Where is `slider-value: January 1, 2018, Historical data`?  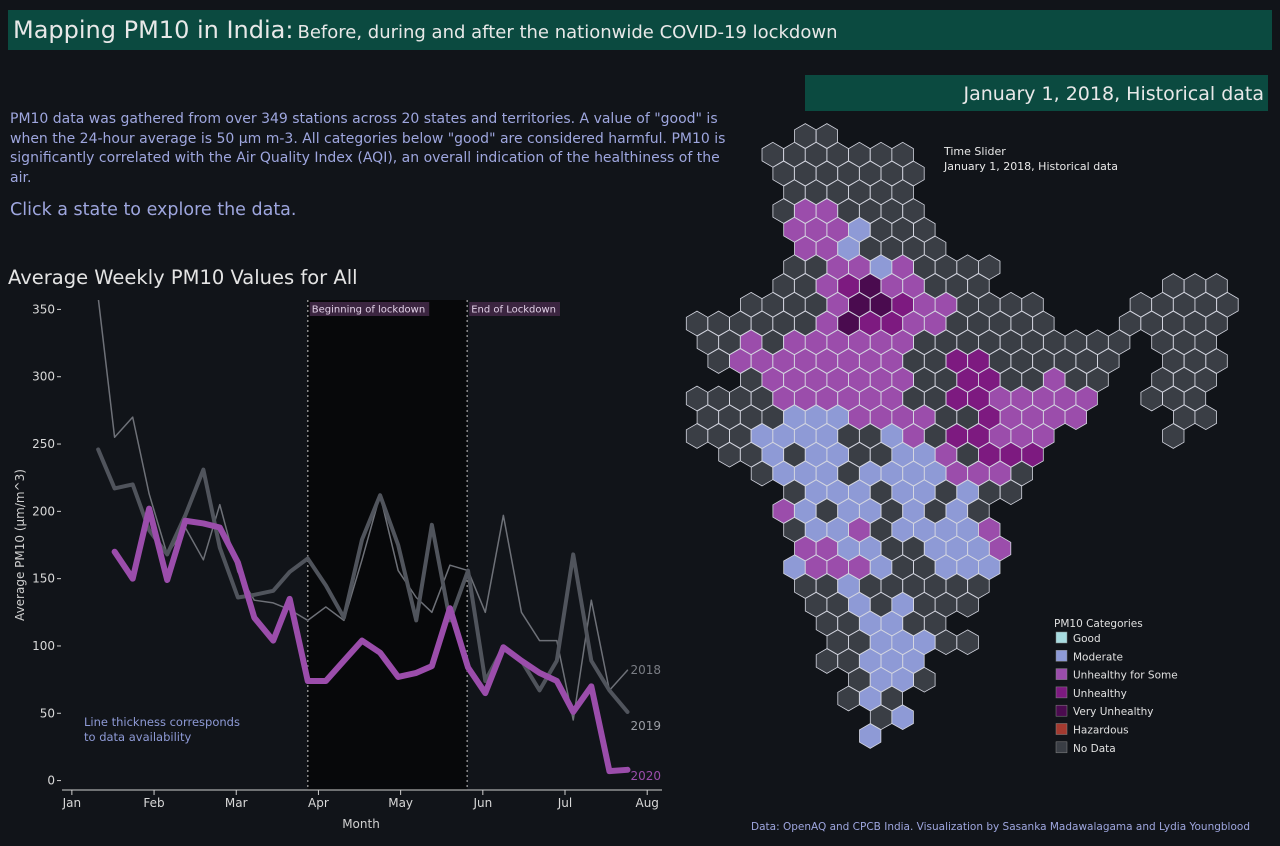 slider-value: January 1, 2018, Historical data is located at coordinates (1030, 166).